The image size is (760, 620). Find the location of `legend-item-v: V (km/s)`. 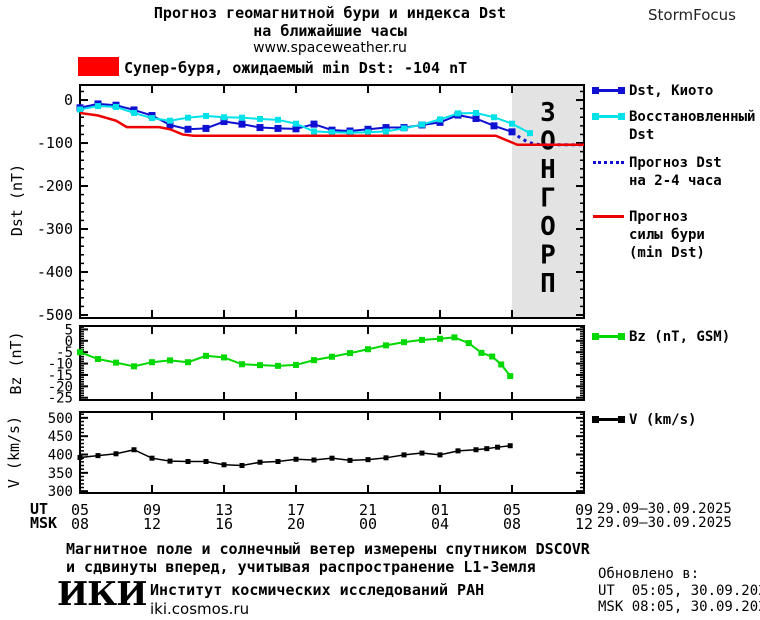

legend-item-v: V (km/s) is located at coordinates (644, 420).